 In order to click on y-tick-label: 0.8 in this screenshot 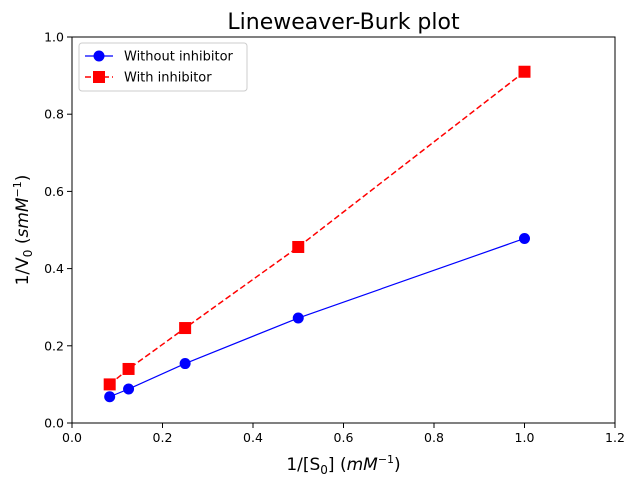, I will do `click(54, 114)`.